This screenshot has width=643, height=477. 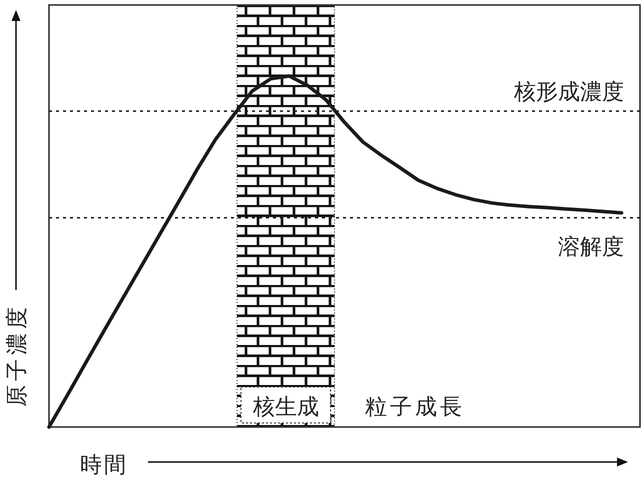 What do you see at coordinates (568, 93) in the screenshot?
I see `ref-line-label: 核形成濃度` at bounding box center [568, 93].